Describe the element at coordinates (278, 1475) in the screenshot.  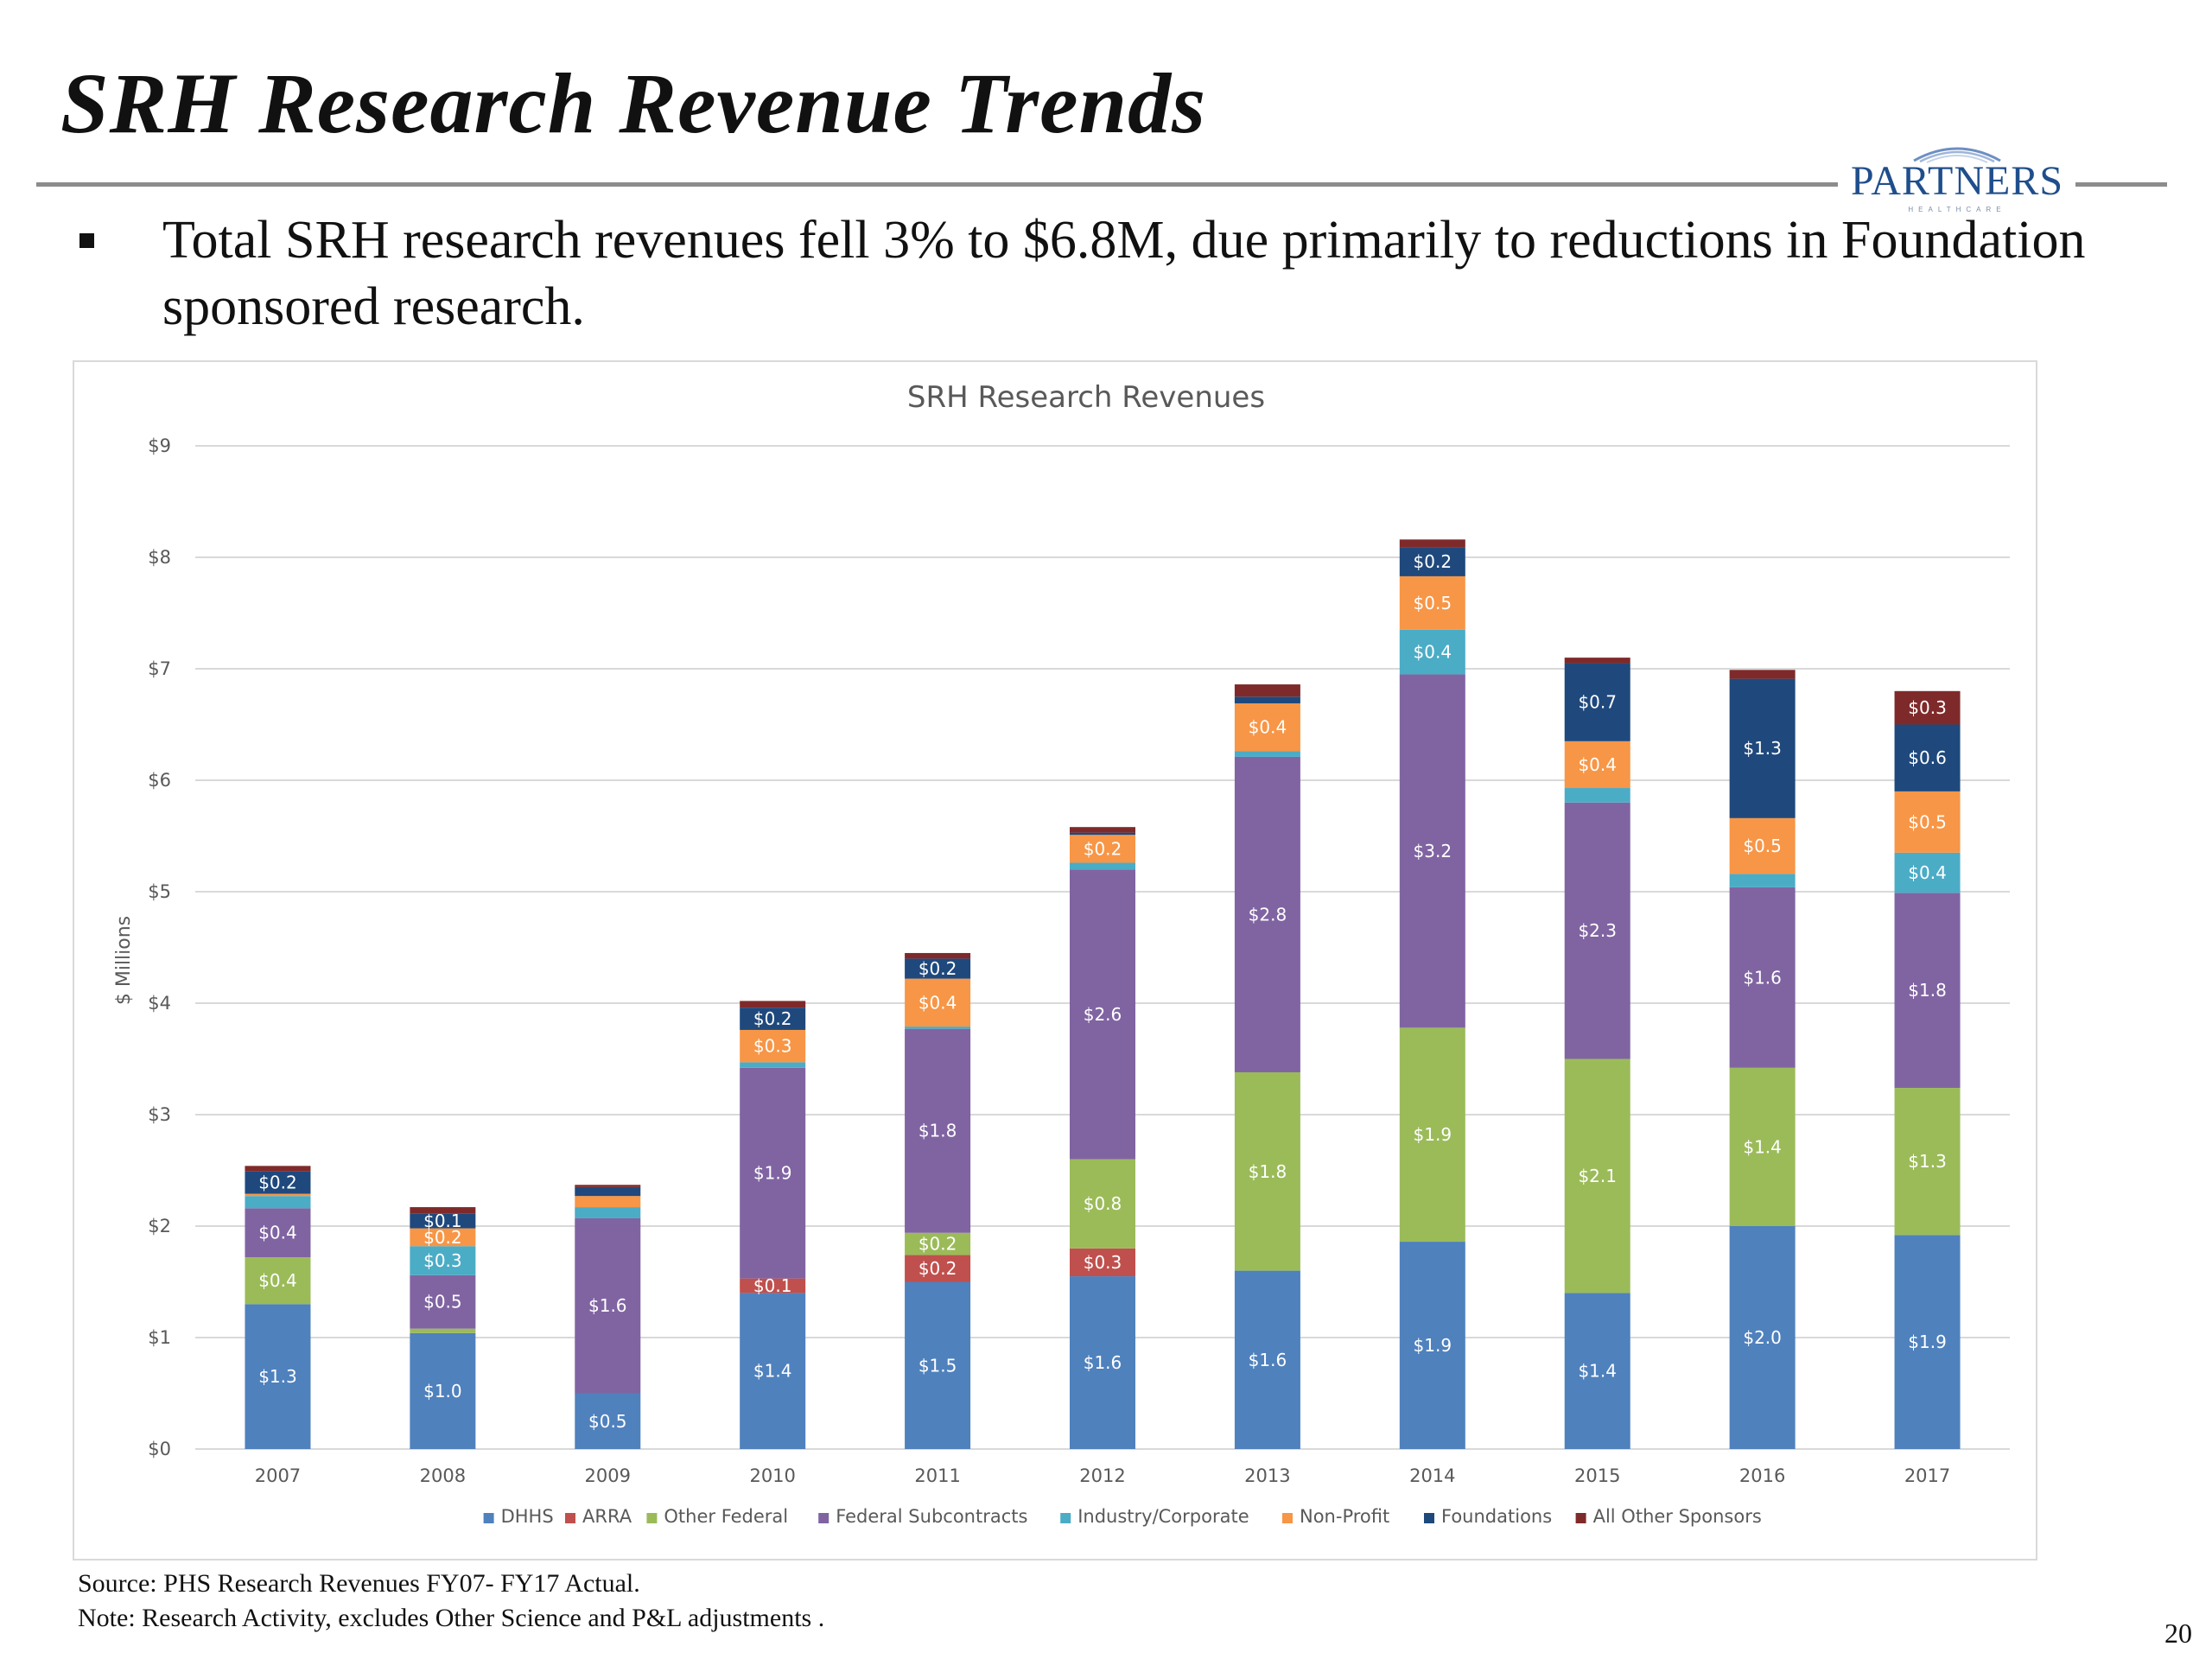
I see `x-tick-label: 2007` at that location.